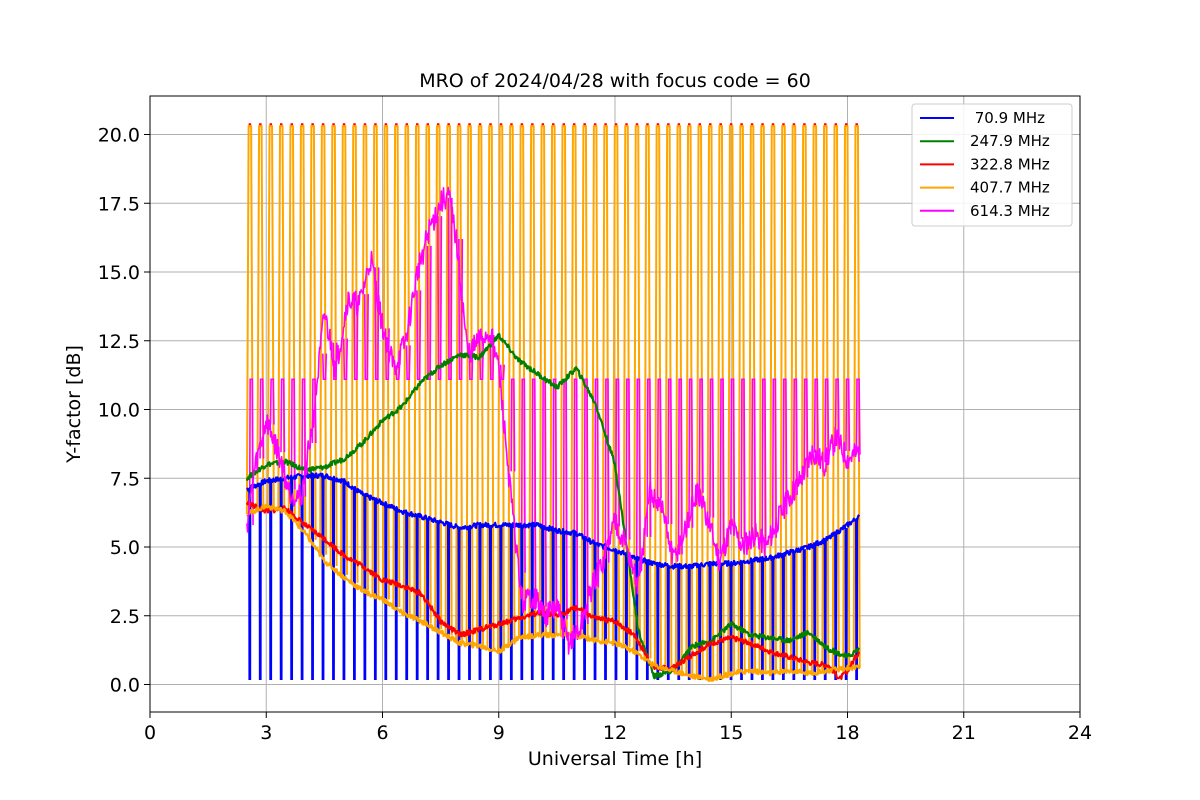  What do you see at coordinates (125, 479) in the screenshot?
I see `y-tick-label: 7.5` at bounding box center [125, 479].